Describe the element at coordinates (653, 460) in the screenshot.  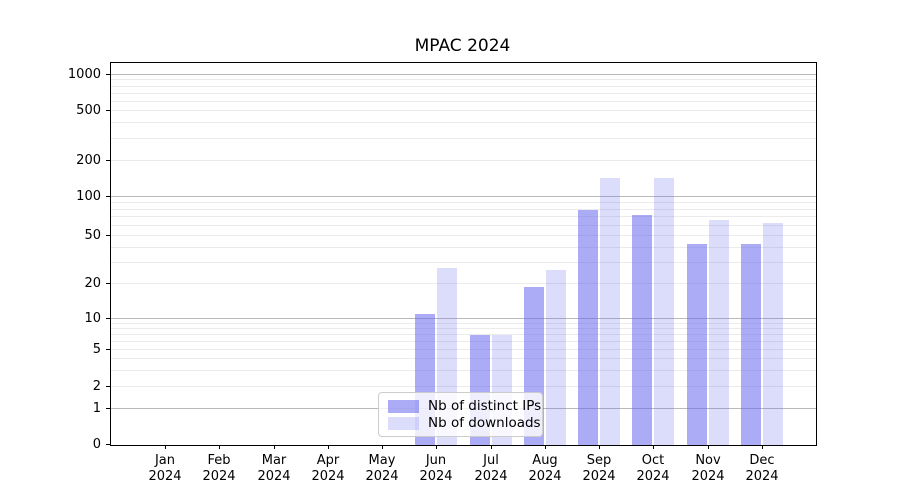
I see `x-tick-month: Oct` at that location.